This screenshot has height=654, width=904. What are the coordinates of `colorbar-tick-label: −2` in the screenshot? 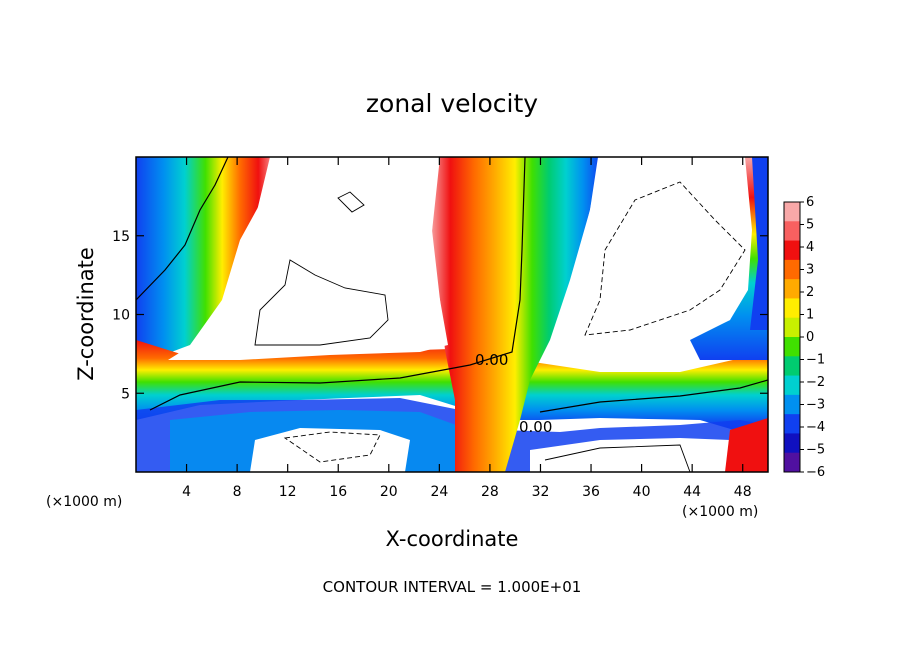 It's located at (815, 382).